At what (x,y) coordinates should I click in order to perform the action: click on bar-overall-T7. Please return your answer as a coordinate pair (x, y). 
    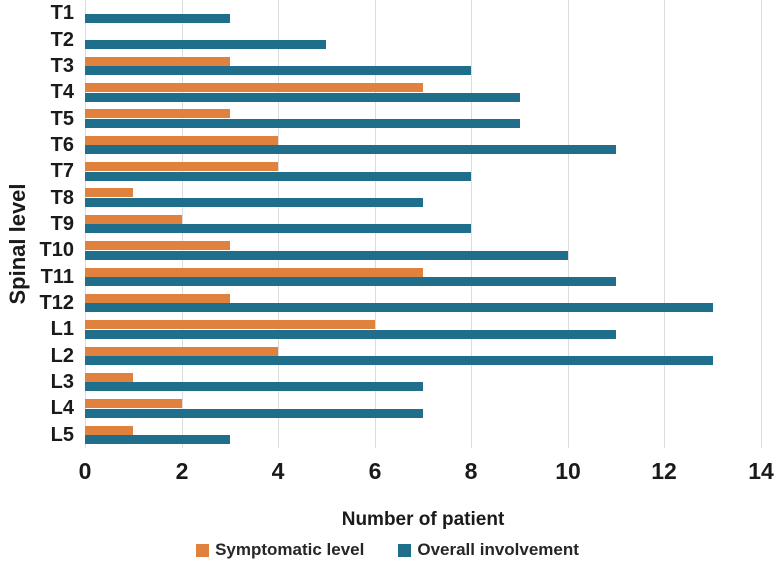
    Looking at the image, I should click on (278, 176).